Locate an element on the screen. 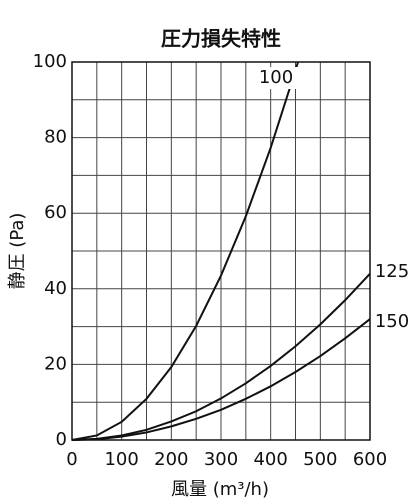  y-tick-label: 20 is located at coordinates (55, 363).